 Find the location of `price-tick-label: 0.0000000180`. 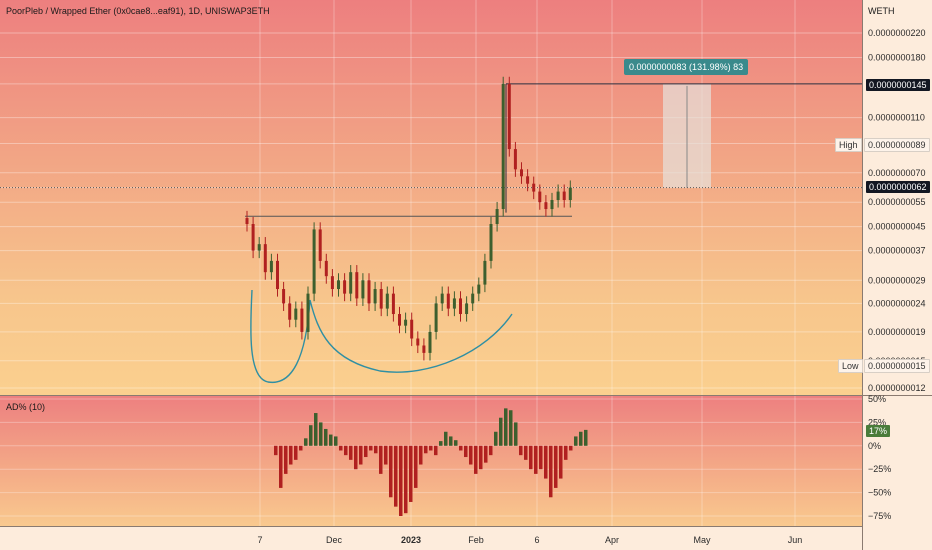

price-tick-label: 0.0000000180 is located at coordinates (897, 57).